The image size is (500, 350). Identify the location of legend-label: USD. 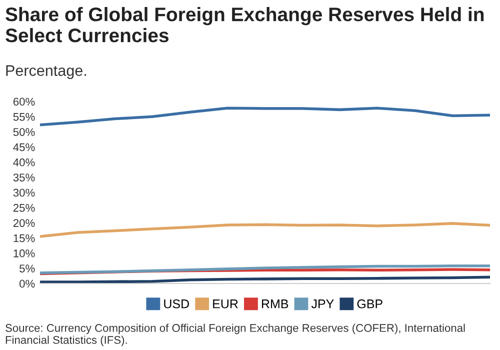
(176, 303).